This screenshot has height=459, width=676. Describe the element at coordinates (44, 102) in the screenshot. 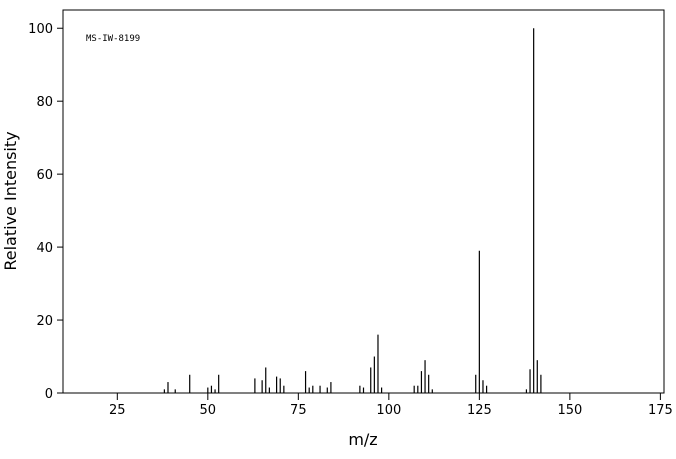

I see `y-tick-label: 80` at that location.